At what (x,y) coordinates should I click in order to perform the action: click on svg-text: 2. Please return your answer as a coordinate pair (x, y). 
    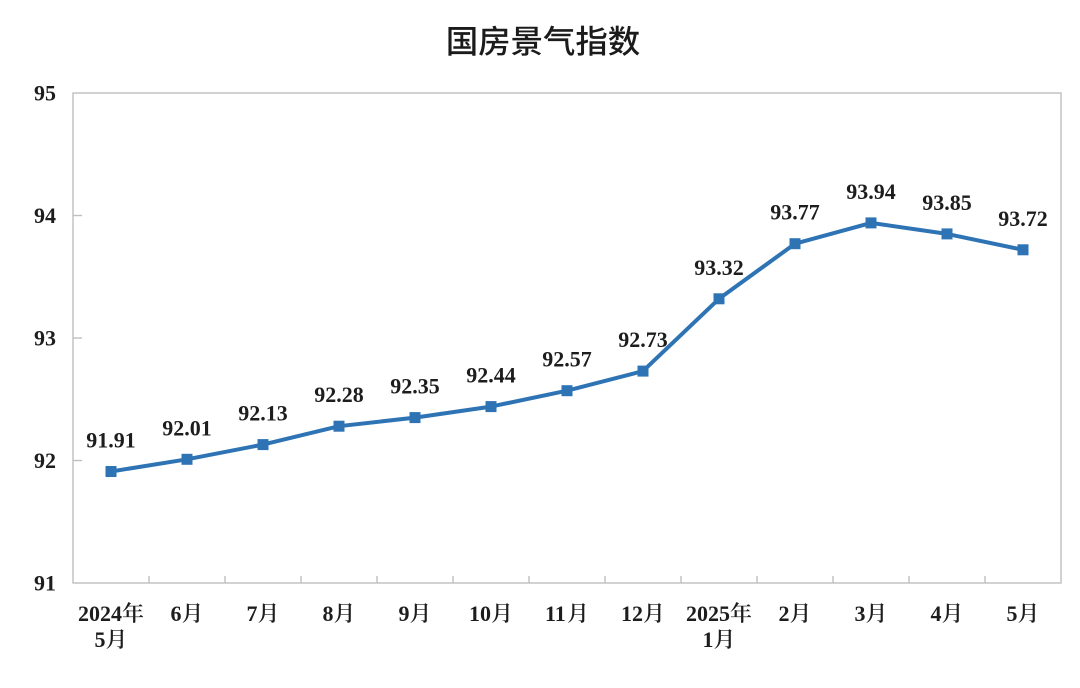
    Looking at the image, I should click on (784, 613).